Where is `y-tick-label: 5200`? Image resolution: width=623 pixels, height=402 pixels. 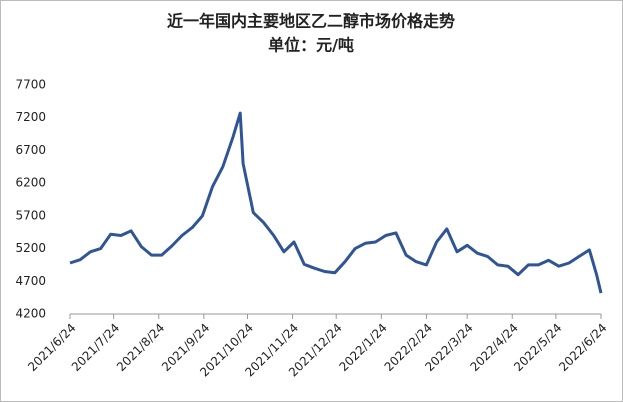
y-tick-label: 5200 is located at coordinates (30, 248).